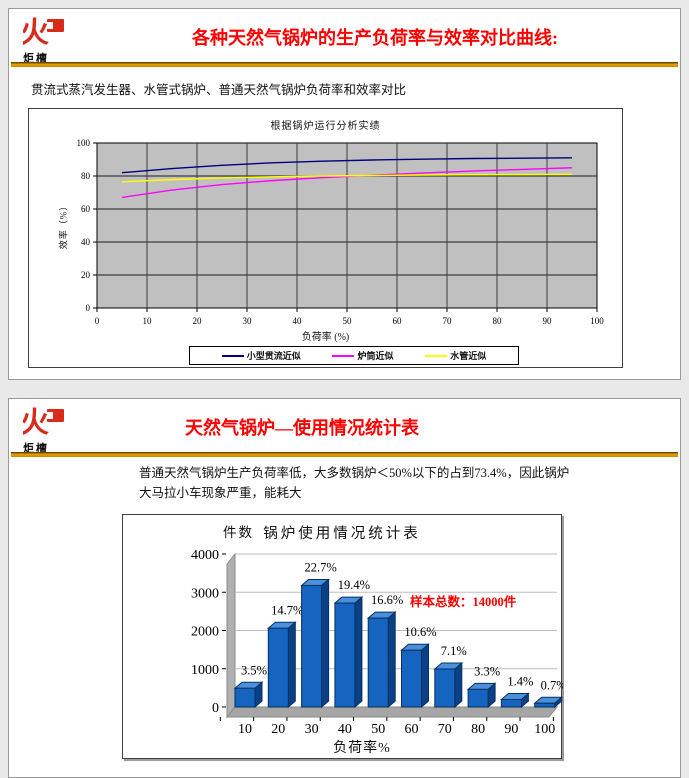 This screenshot has width=689, height=778. I want to click on svg-text: 1000, so click(205, 670).